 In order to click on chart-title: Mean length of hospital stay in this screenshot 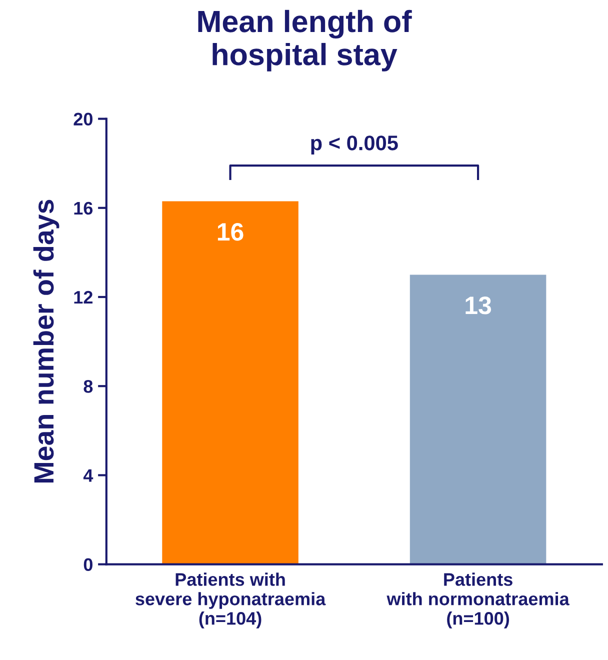, I will do `click(305, 41)`.